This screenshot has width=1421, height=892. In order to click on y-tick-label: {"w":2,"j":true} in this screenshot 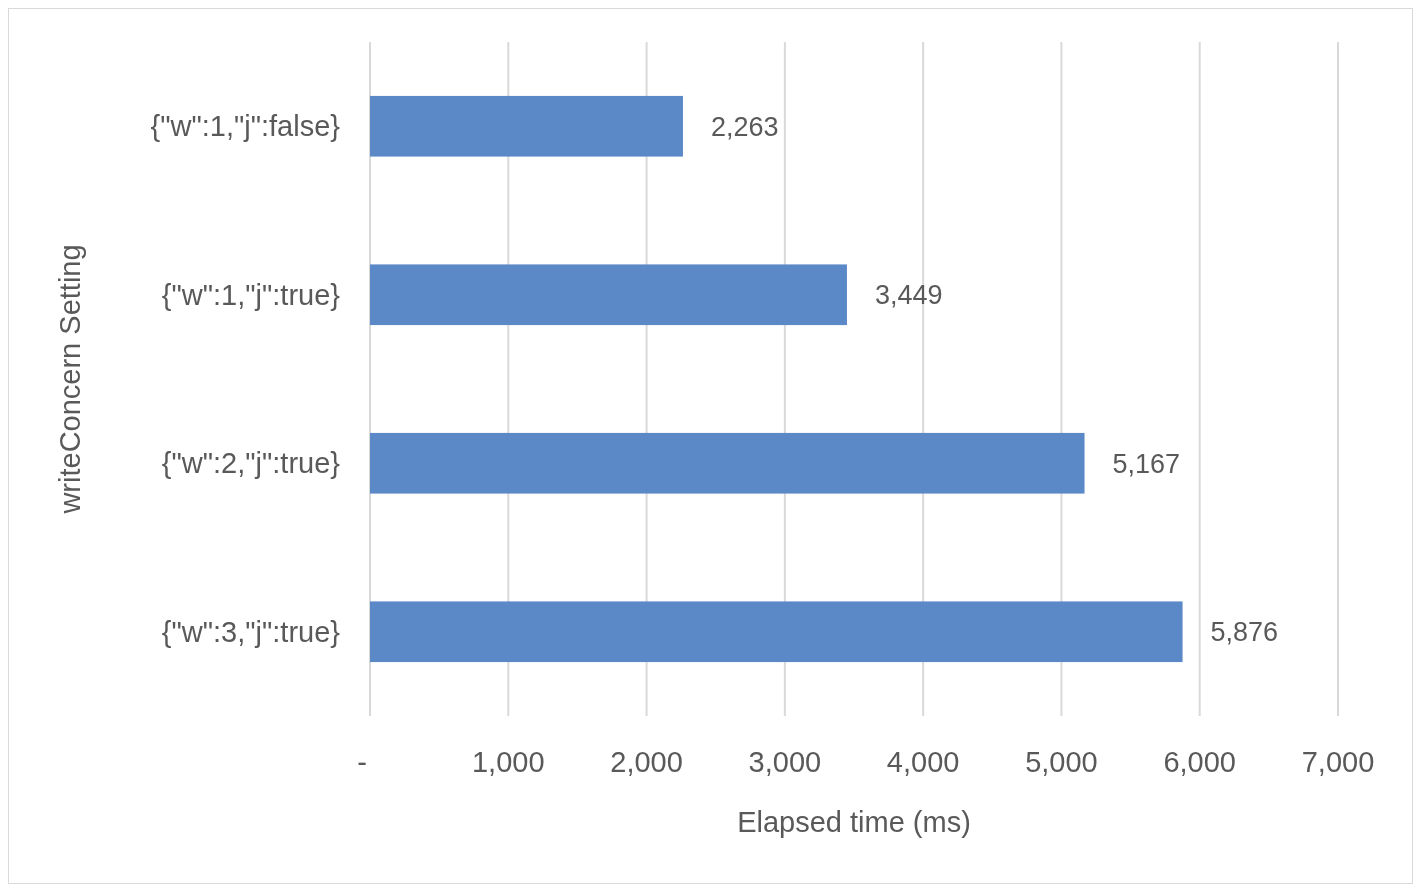, I will do `click(251, 463)`.